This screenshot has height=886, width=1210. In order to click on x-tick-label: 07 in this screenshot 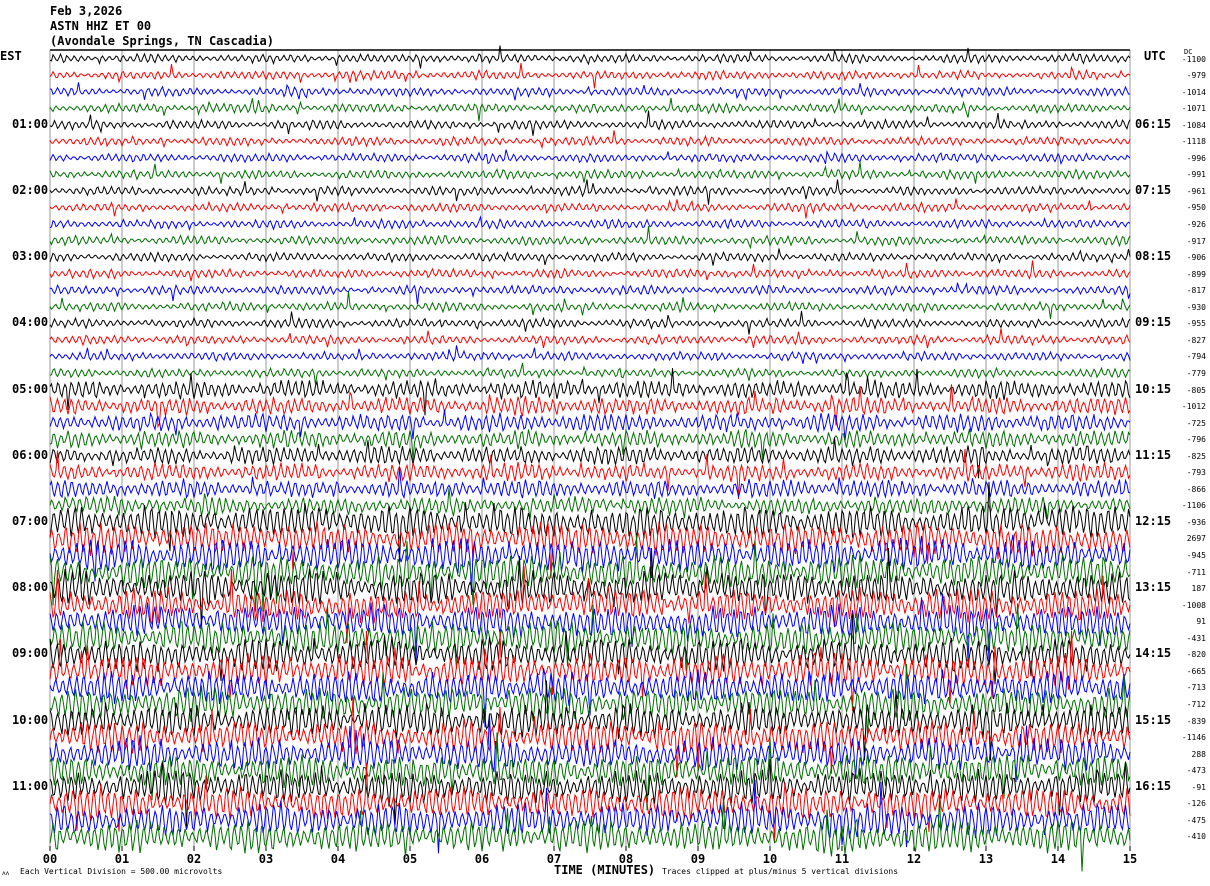, I will do `click(554, 859)`.